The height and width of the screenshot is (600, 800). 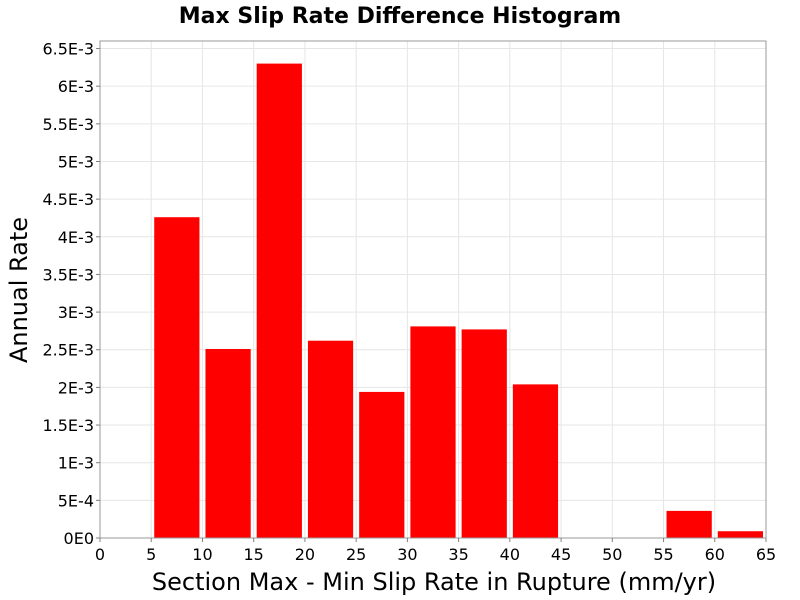 What do you see at coordinates (76, 237) in the screenshot?
I see `y-tick-label: 4E-3` at bounding box center [76, 237].